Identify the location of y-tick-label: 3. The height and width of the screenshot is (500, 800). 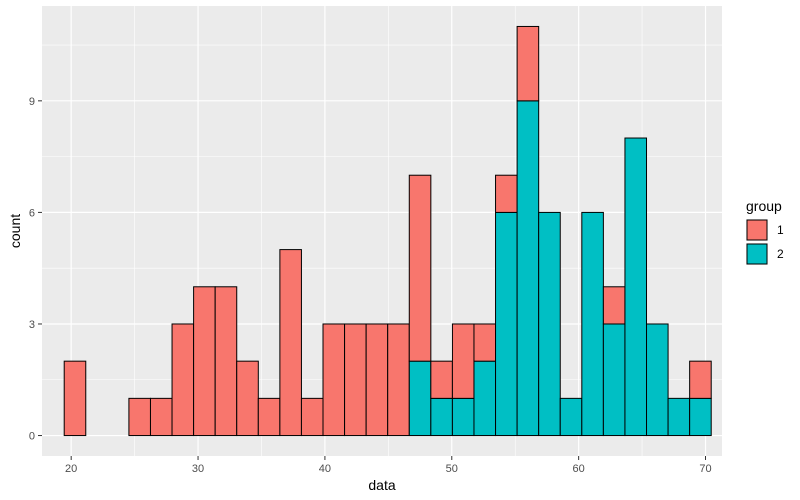
(32, 325).